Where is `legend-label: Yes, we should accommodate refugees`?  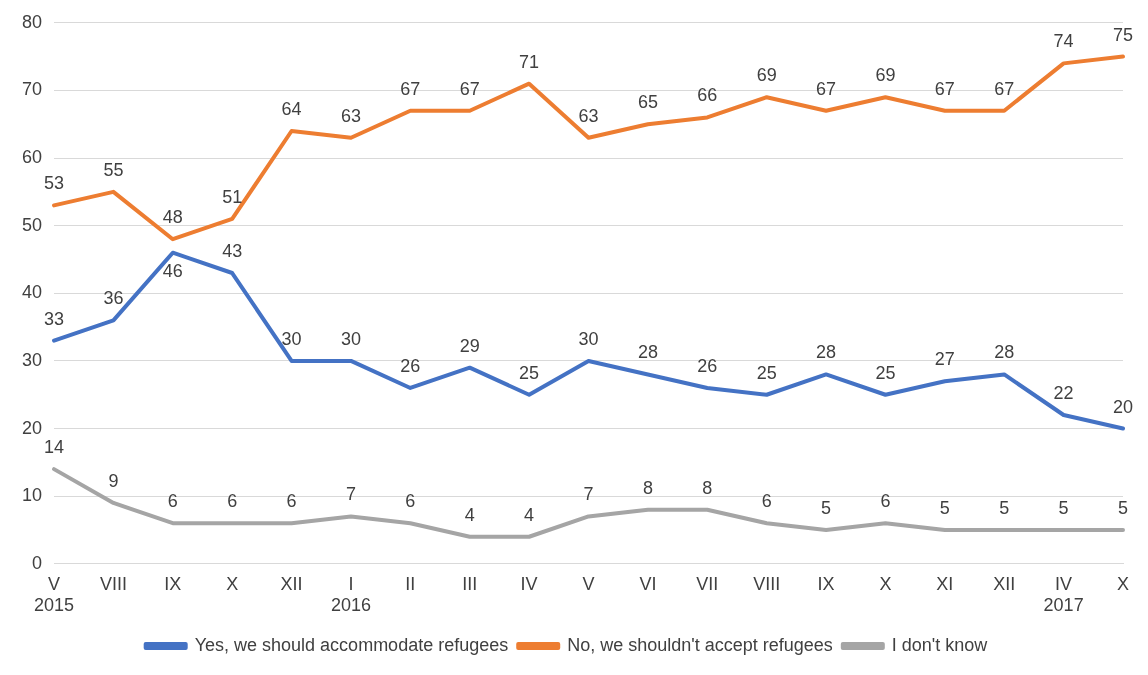 legend-label: Yes, we should accommodate refugees is located at coordinates (351, 644).